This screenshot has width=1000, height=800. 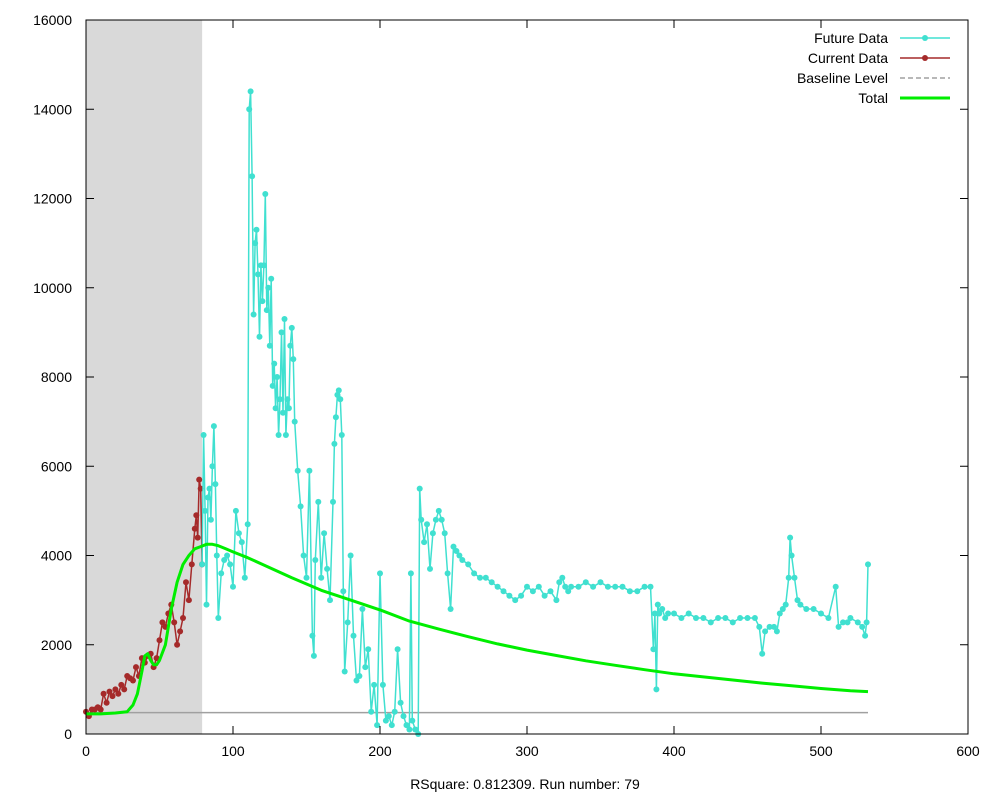 I want to click on chart-caption: RSquare: 0.812309. Run number: 79, so click(x=525, y=784).